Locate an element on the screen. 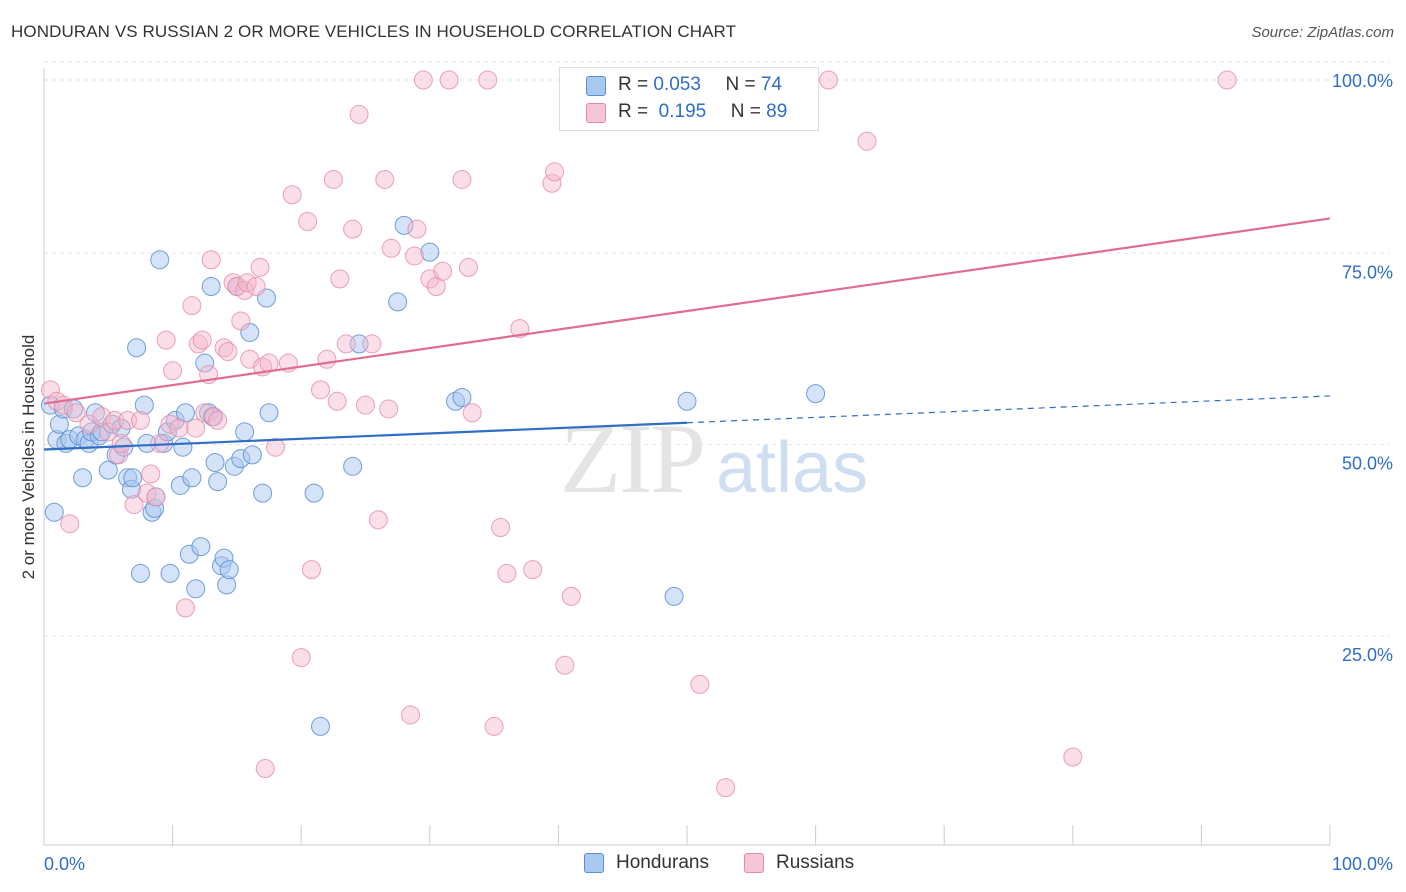  x-tick-label-max: 100.0% is located at coordinates (1362, 864).